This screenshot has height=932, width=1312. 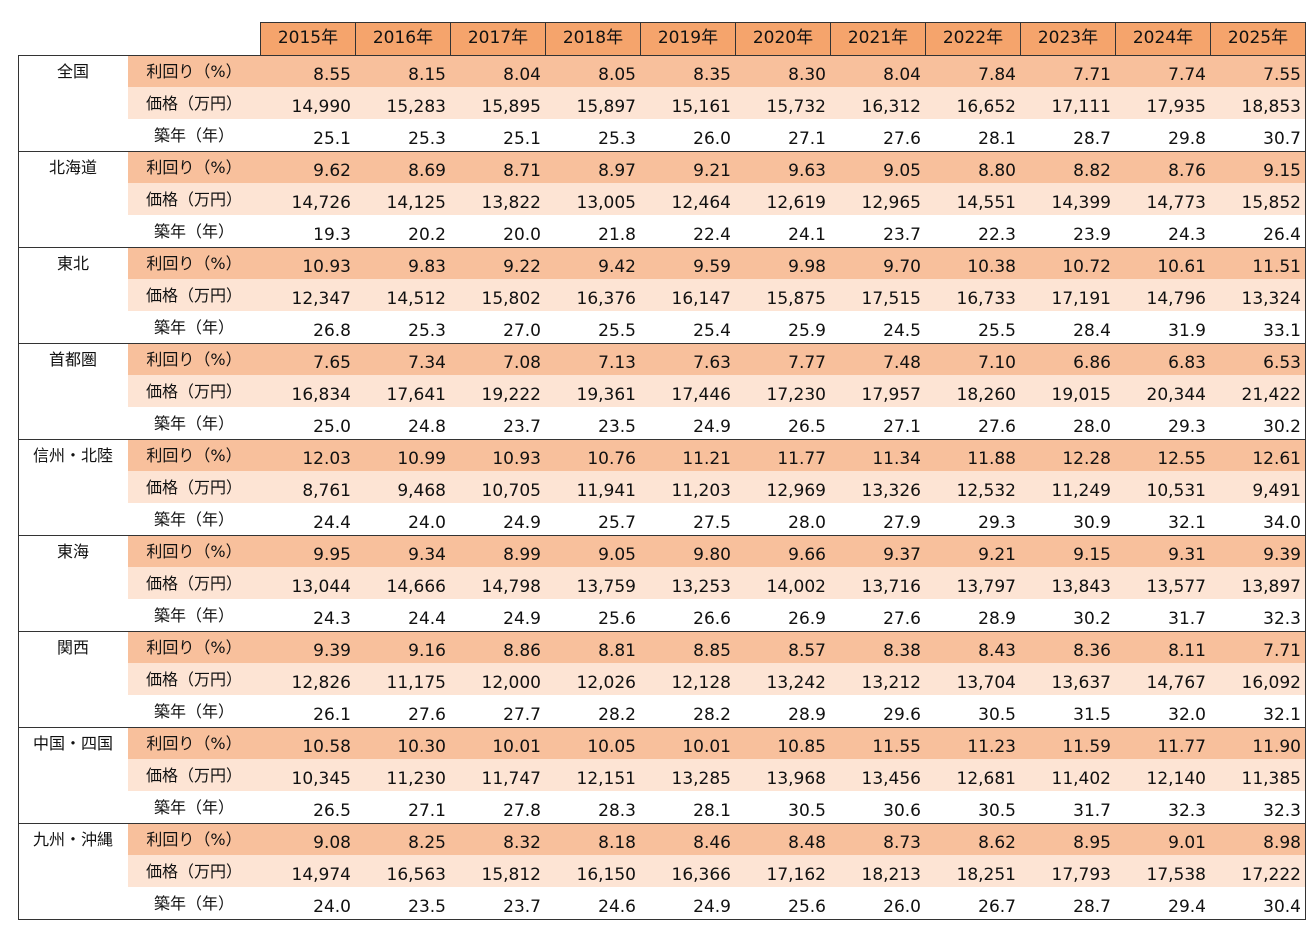 I want to click on value-cell: 12,140, so click(x=1162, y=775).